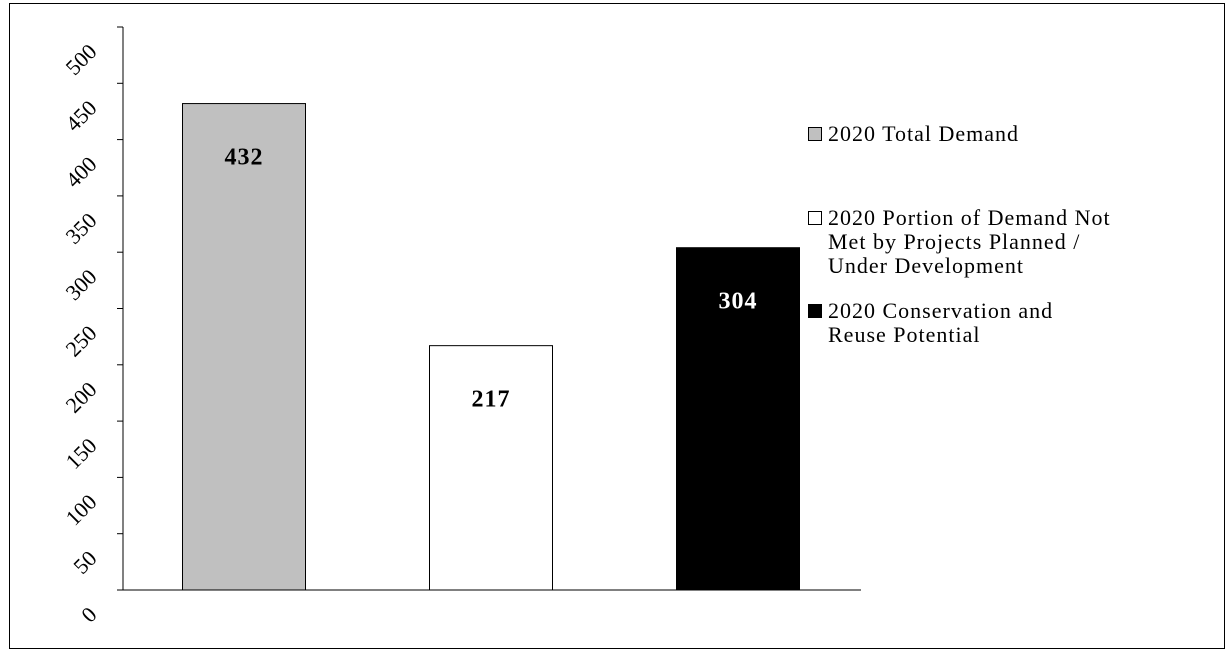 Image resolution: width=1231 pixels, height=654 pixels. I want to click on y-tick-label: 200, so click(81, 397).